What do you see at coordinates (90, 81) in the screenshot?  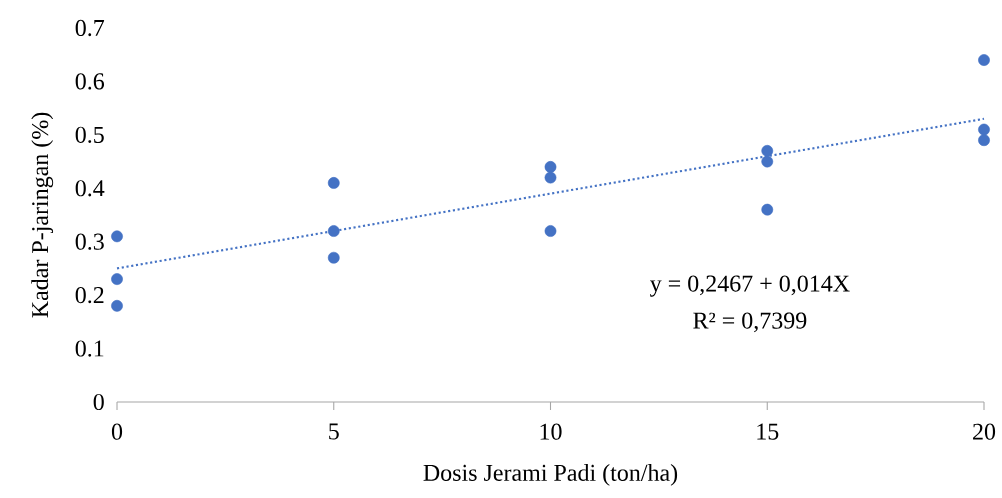 I see `y-tick-label: 0.6` at bounding box center [90, 81].